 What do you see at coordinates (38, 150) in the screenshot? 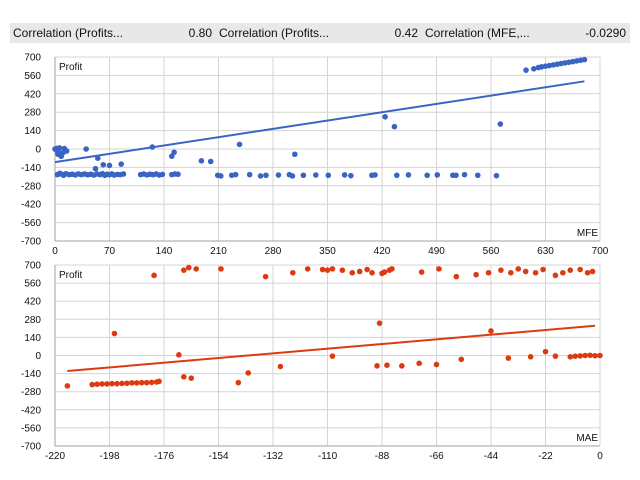
I see `chart1-y-tick-label-5: 0` at bounding box center [38, 150].